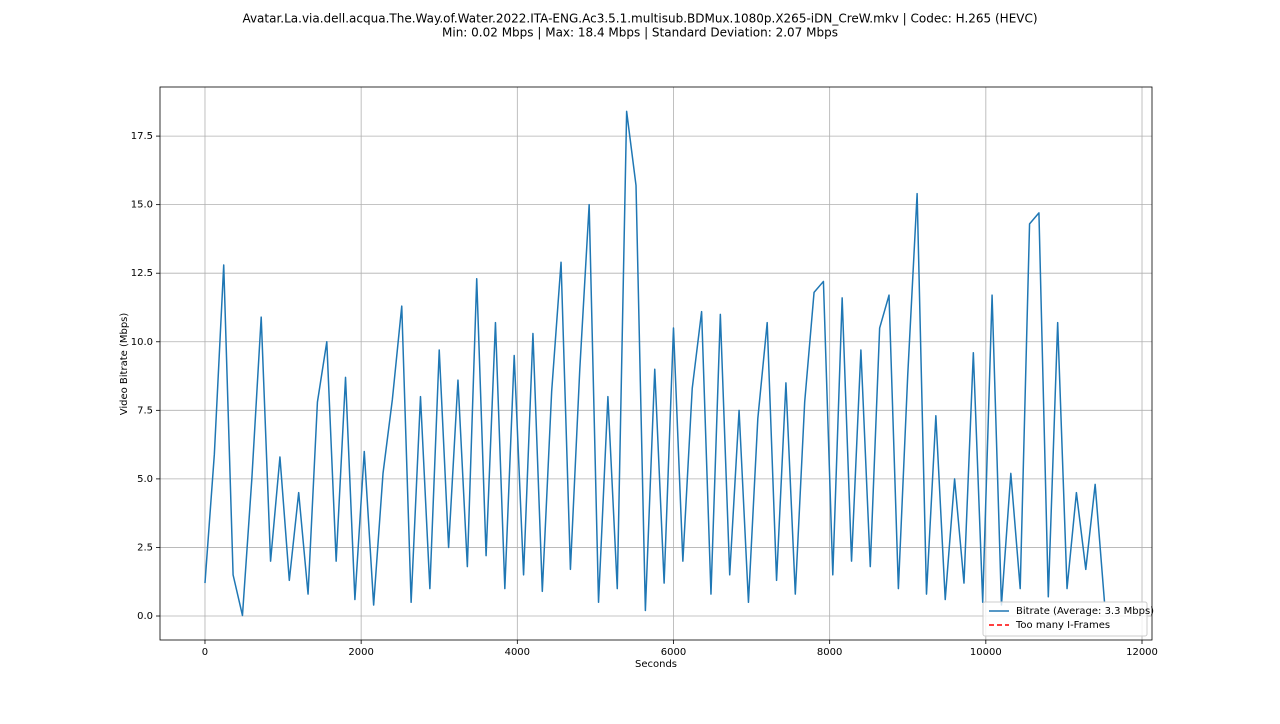  Describe the element at coordinates (142, 342) in the screenshot. I see `y-tick-label: 10.0` at that location.